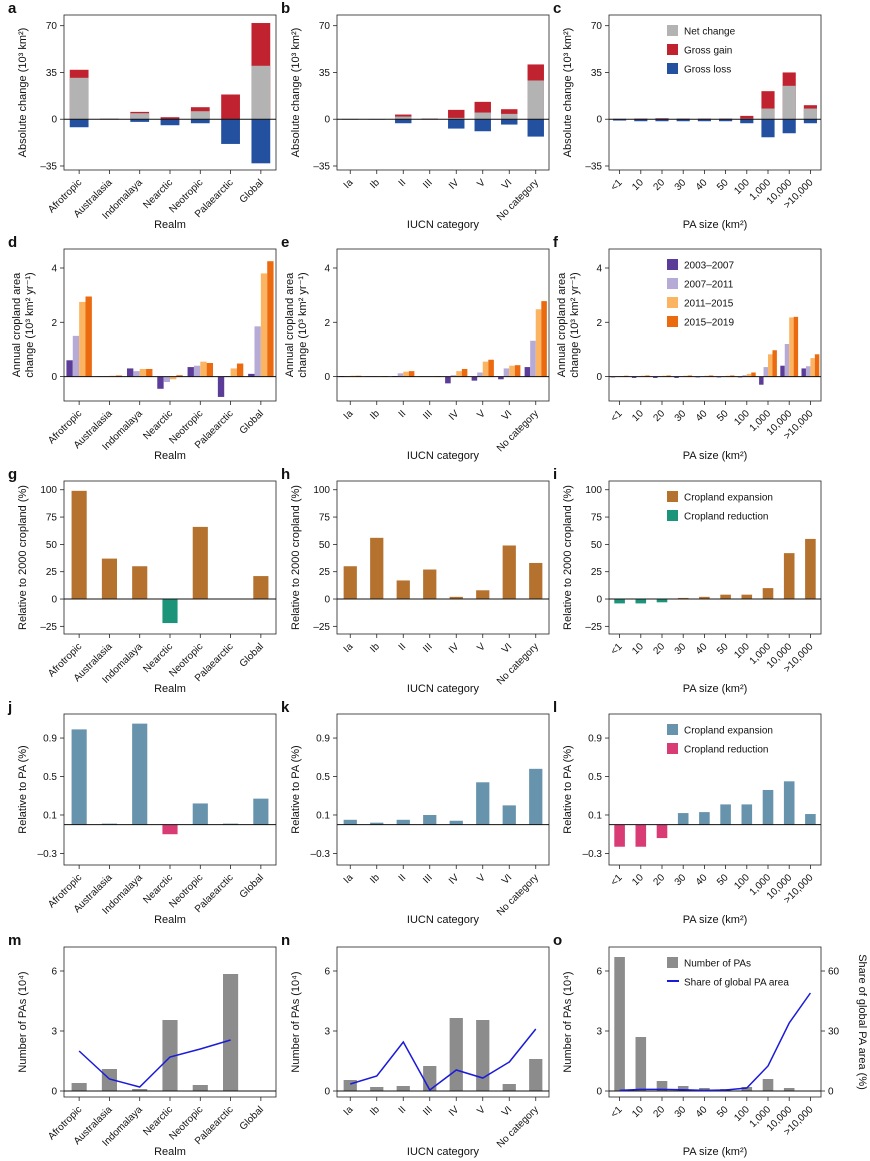  What do you see at coordinates (23, 557) in the screenshot?
I see `y-axis-title: Relative to 2000 cropland (%)` at bounding box center [23, 557].